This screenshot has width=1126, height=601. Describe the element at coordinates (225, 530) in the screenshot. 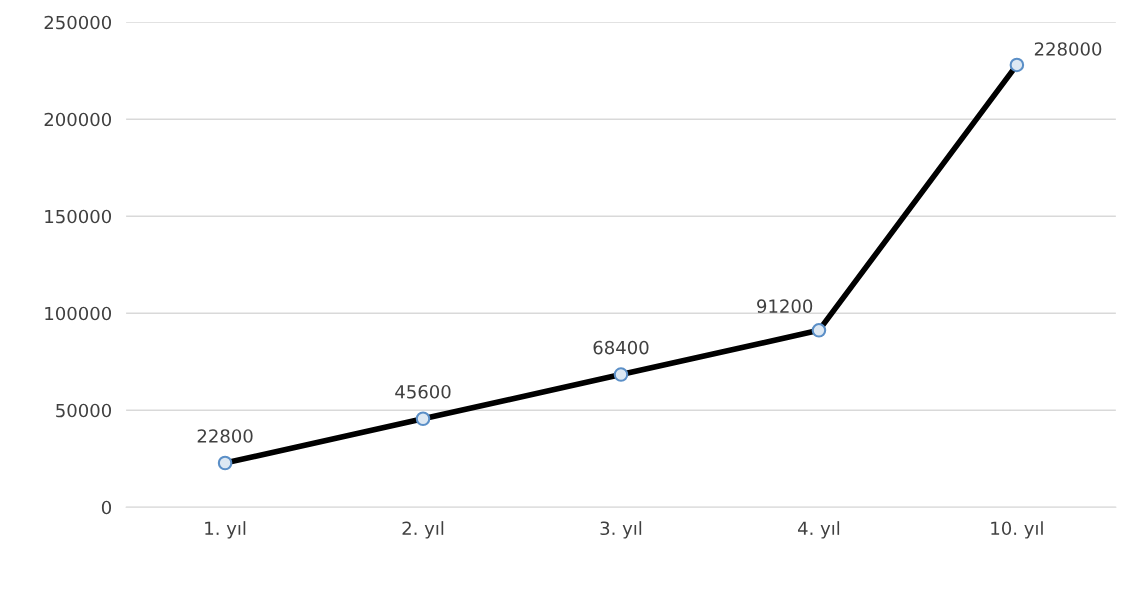

I see `x-tick-label: 1. yıl` at that location.